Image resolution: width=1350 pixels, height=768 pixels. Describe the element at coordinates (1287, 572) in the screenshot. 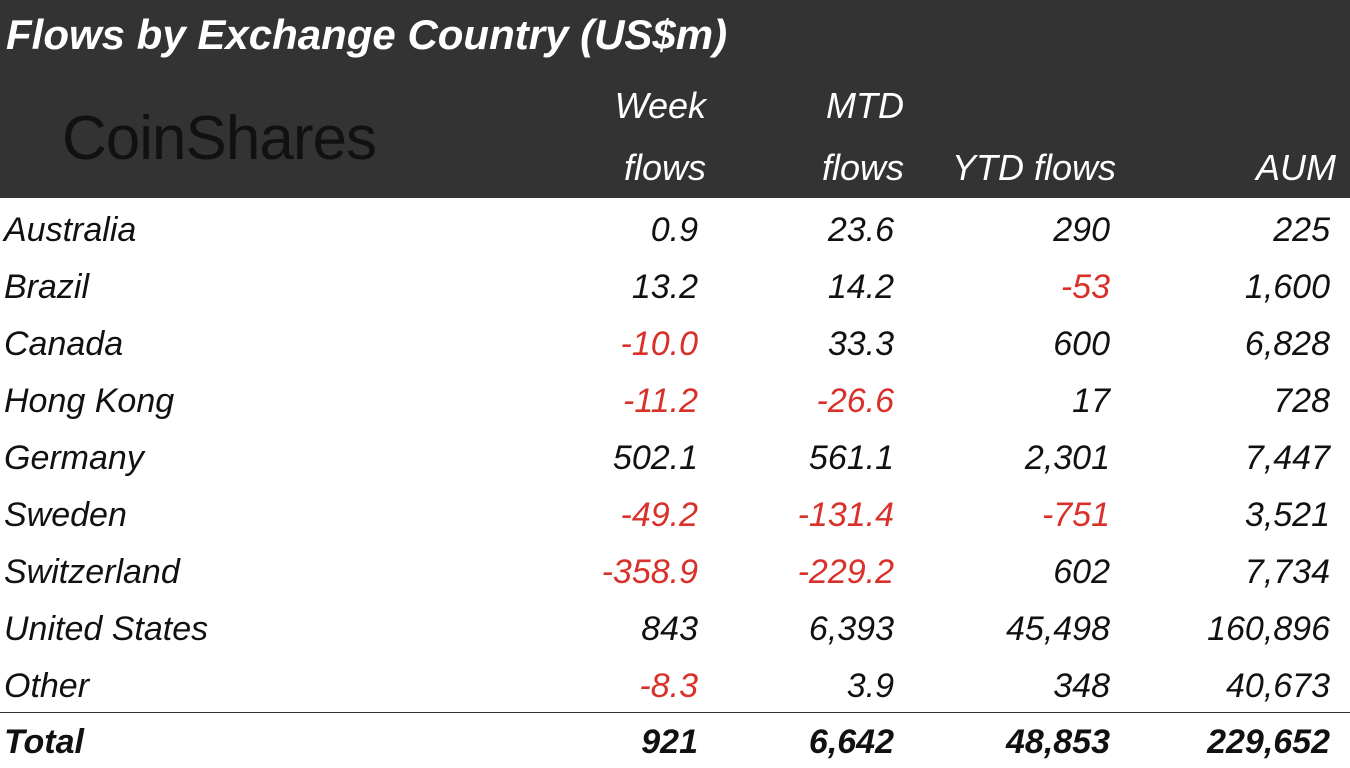

I see `cell-value: 7,734` at that location.